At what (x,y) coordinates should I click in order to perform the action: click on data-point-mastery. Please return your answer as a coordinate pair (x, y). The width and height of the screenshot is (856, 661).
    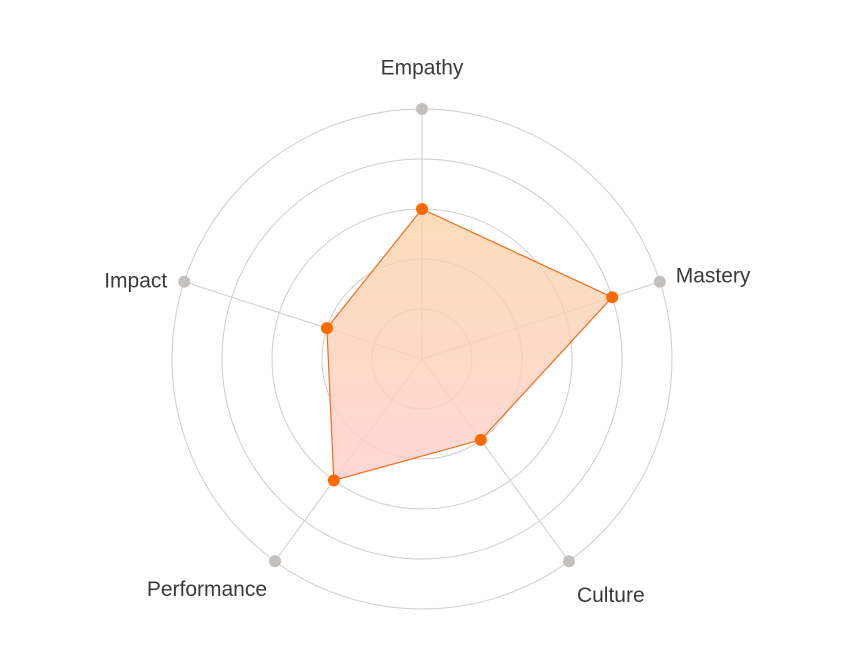
    Looking at the image, I should click on (612, 297).